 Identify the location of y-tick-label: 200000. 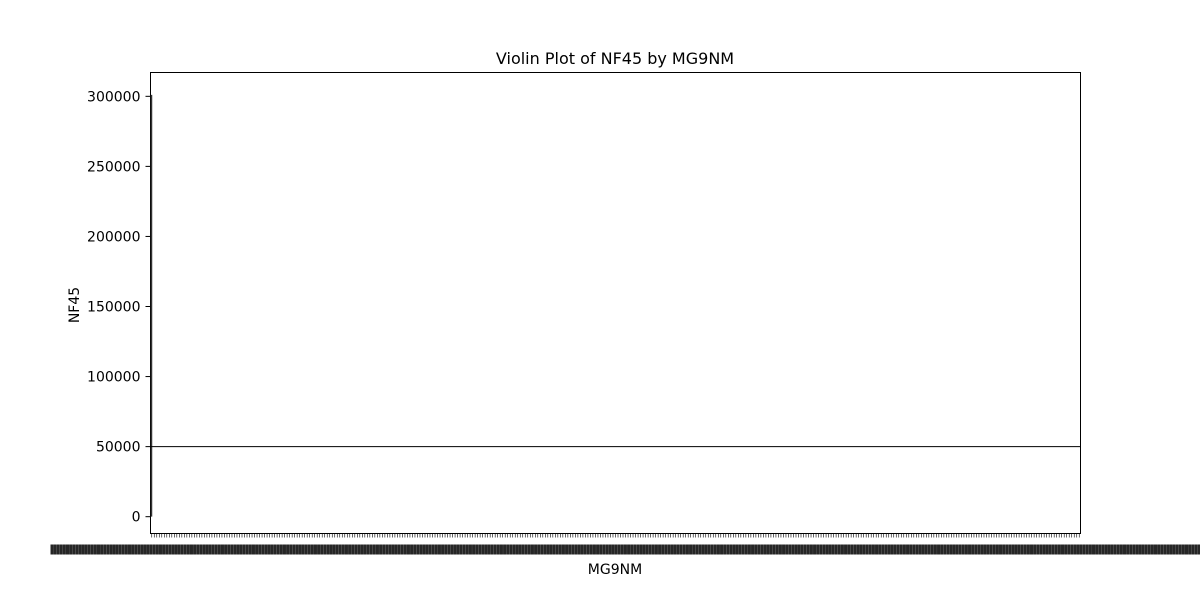
(113, 237).